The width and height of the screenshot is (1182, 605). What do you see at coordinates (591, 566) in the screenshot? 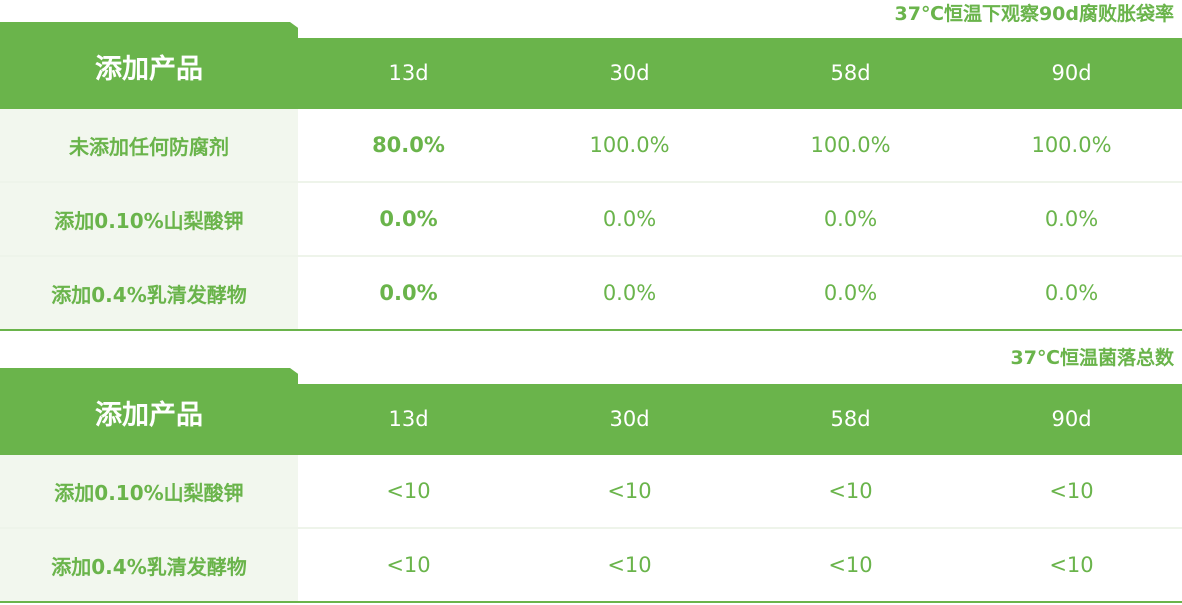
I see `table-row: 添加0.4%乳清发酵物 <10 <10 <10 <10` at bounding box center [591, 566].